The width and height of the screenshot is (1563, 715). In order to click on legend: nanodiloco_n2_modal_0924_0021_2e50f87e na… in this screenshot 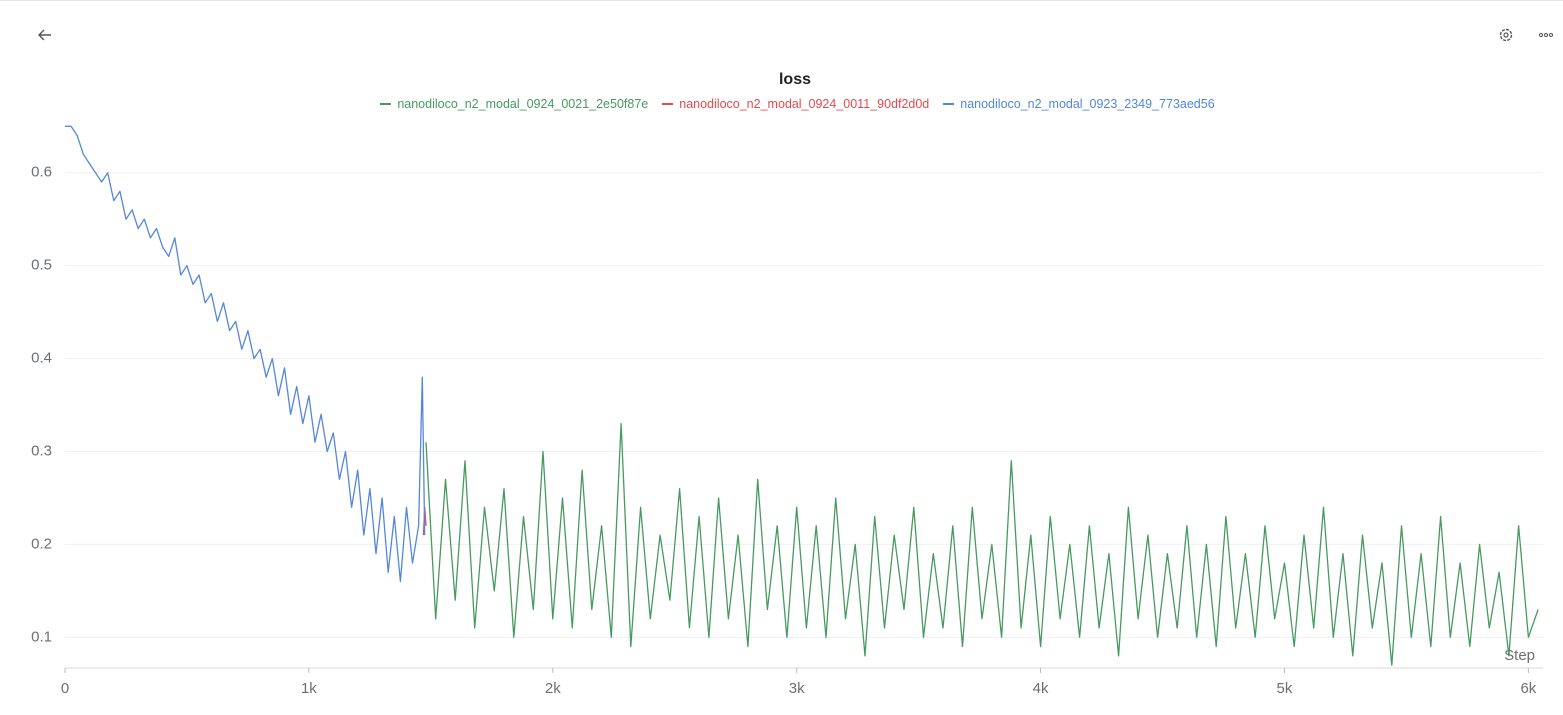, I will do `click(781, 104)`.